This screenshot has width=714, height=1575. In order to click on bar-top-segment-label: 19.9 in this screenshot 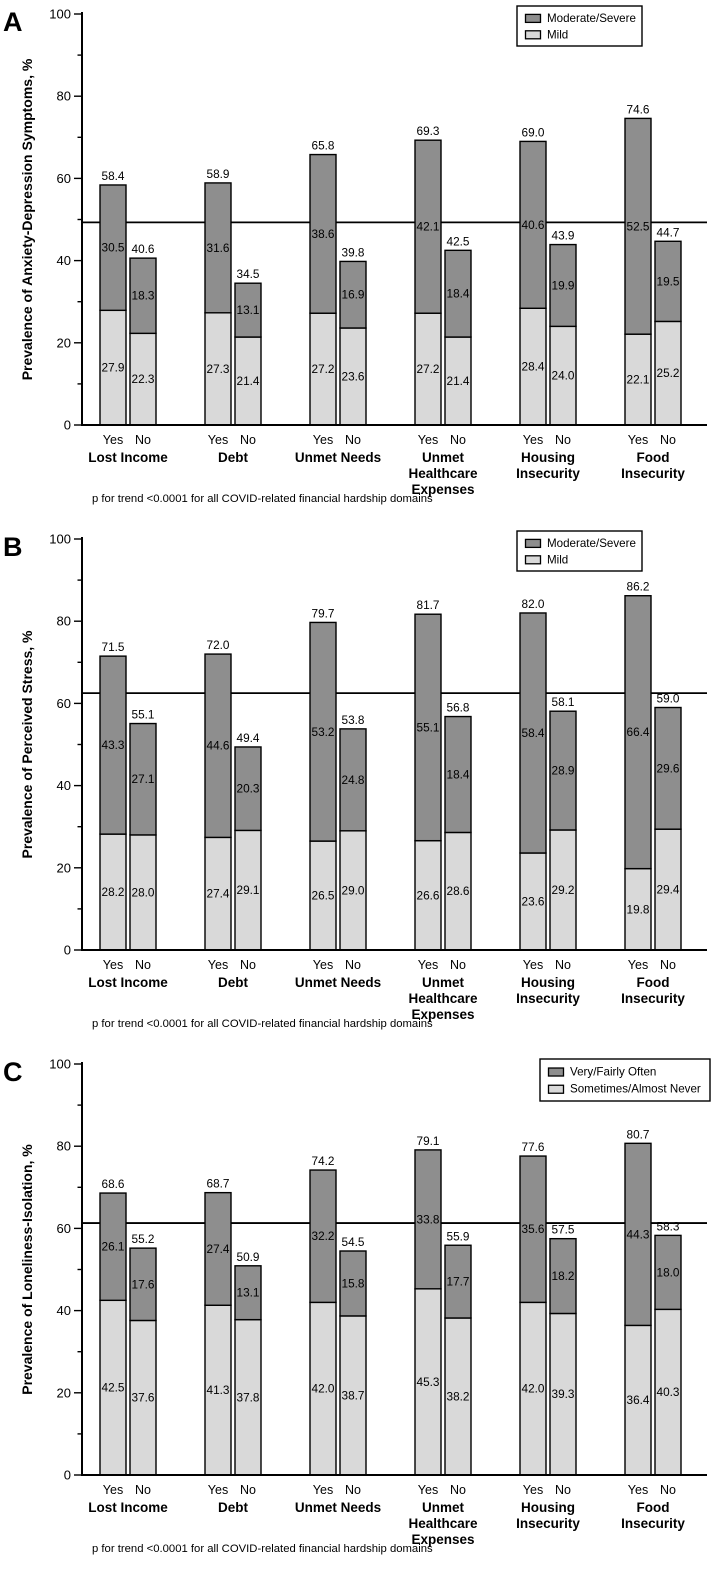, I will do `click(563, 285)`.